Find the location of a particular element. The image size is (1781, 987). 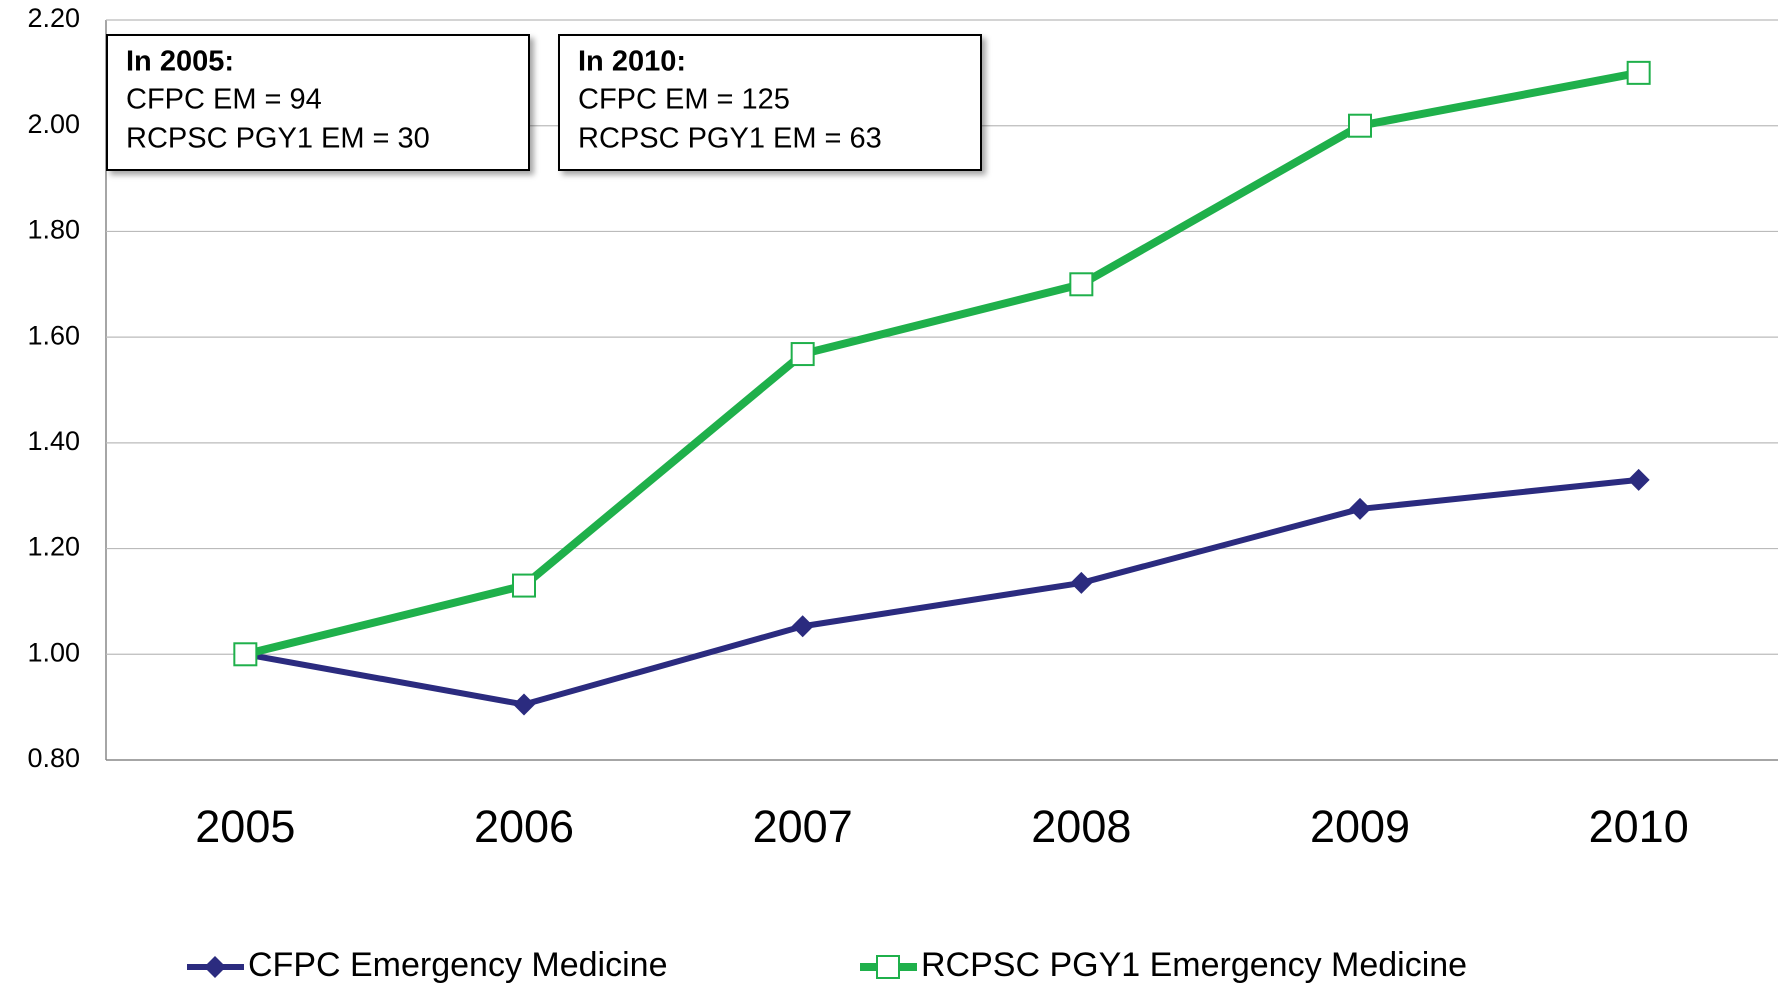

x-tick-label: 2007 is located at coordinates (803, 826).